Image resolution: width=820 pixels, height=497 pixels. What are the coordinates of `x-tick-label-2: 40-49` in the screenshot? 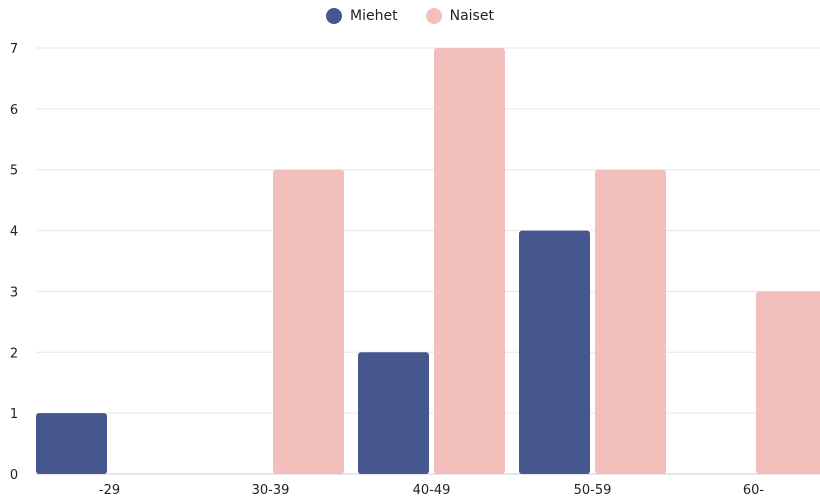 It's located at (432, 490).